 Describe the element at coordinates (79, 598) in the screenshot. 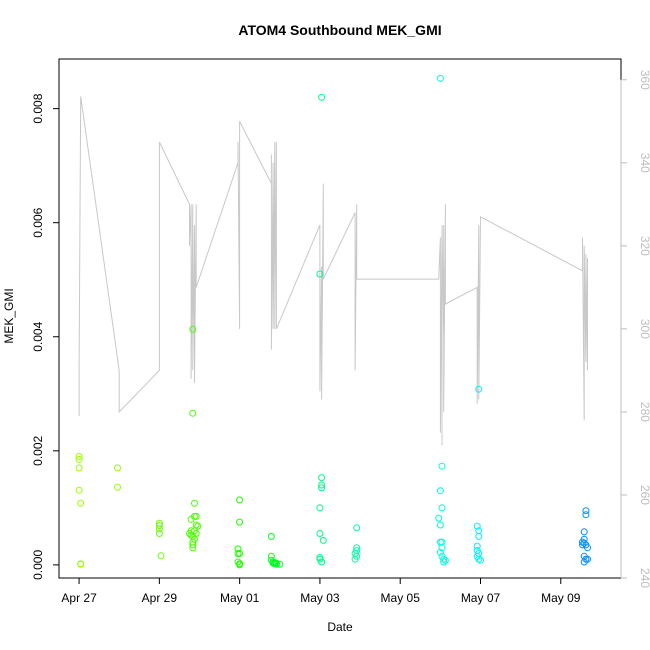

I see `x-tick-label: Apr 27` at that location.